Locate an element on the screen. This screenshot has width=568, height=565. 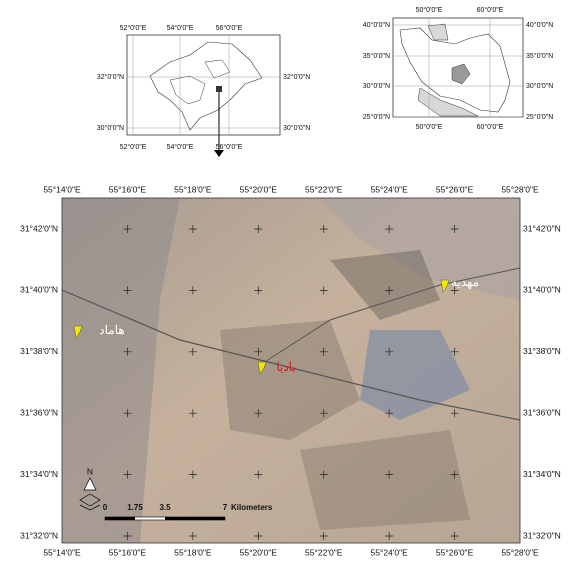
latitude-label: 31°38'0"N is located at coordinates (39, 351).